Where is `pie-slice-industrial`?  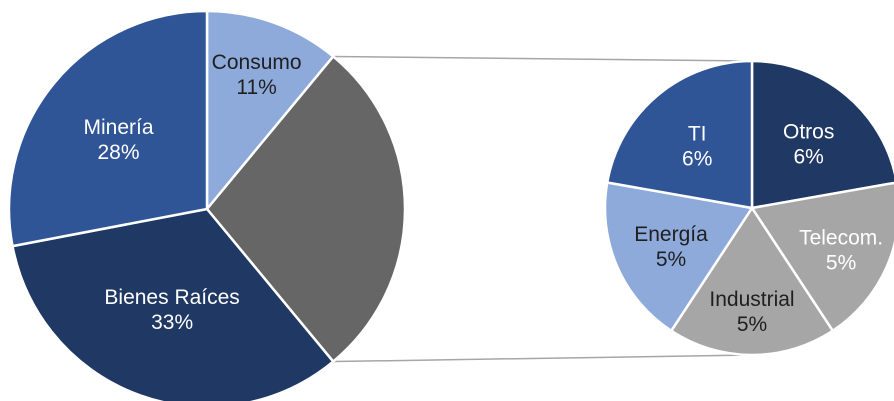
pie-slice-industrial is located at coordinates (752, 281).